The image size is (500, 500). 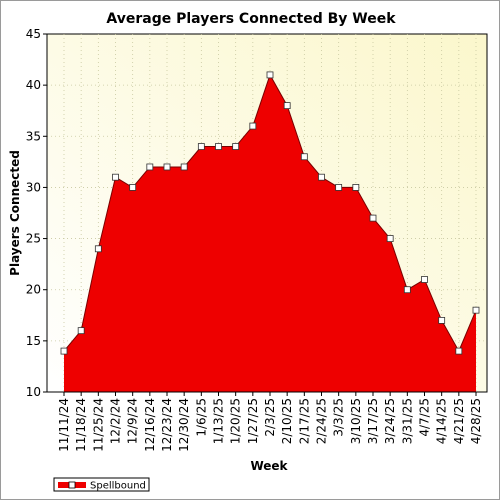 What do you see at coordinates (33, 392) in the screenshot?
I see `y-tick-label: 10` at bounding box center [33, 392].